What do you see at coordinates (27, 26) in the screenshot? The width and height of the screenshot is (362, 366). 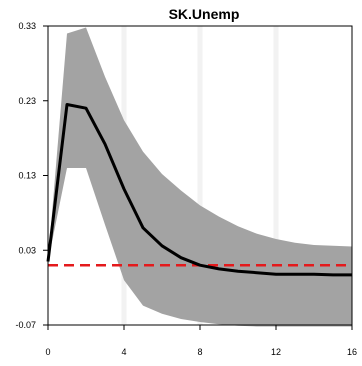 I see `y-tick-label: 0.33` at bounding box center [27, 26].